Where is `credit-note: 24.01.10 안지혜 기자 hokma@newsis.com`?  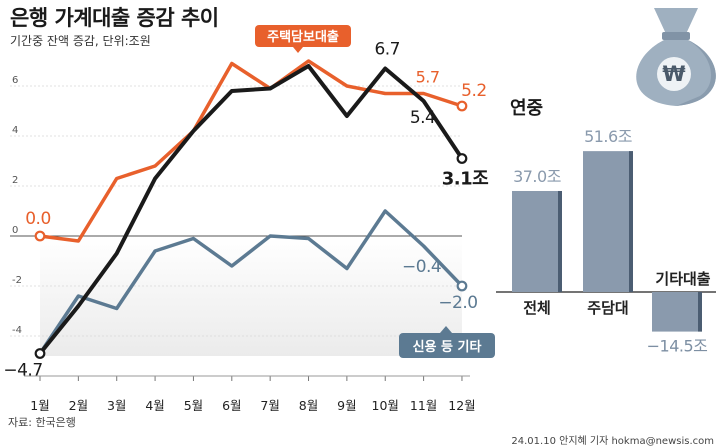 credit-note: 24.01.10 안지혜 기자 hokma@newsis.com is located at coordinates (612, 441).